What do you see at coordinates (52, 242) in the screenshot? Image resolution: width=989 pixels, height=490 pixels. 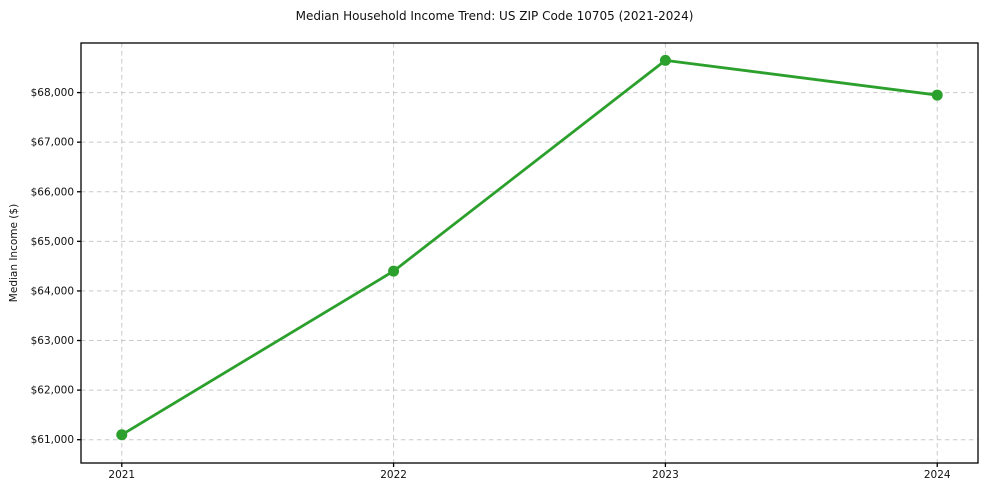 I see `y-tick-label: $65,000` at bounding box center [52, 242].